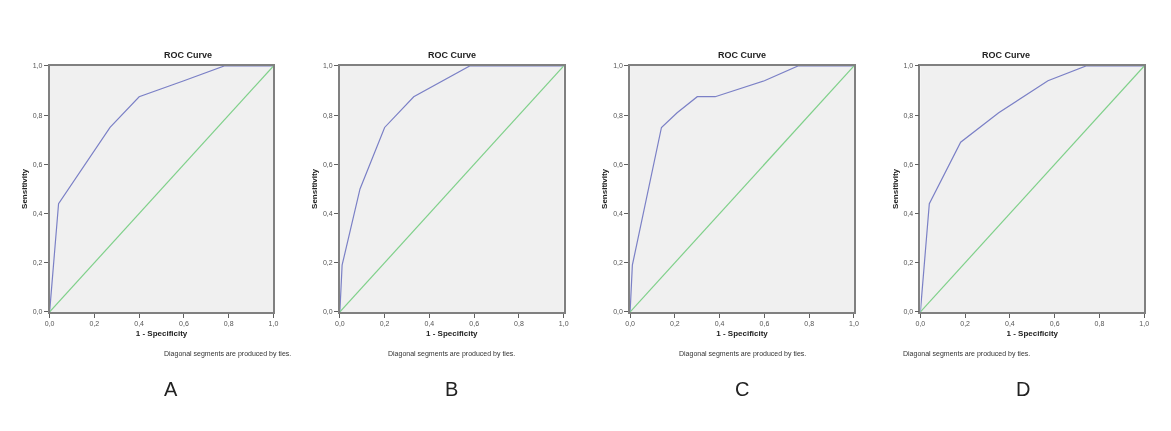 The width and height of the screenshot is (1171, 431). What do you see at coordinates (1023, 389) in the screenshot?
I see `text: D` at bounding box center [1023, 389].